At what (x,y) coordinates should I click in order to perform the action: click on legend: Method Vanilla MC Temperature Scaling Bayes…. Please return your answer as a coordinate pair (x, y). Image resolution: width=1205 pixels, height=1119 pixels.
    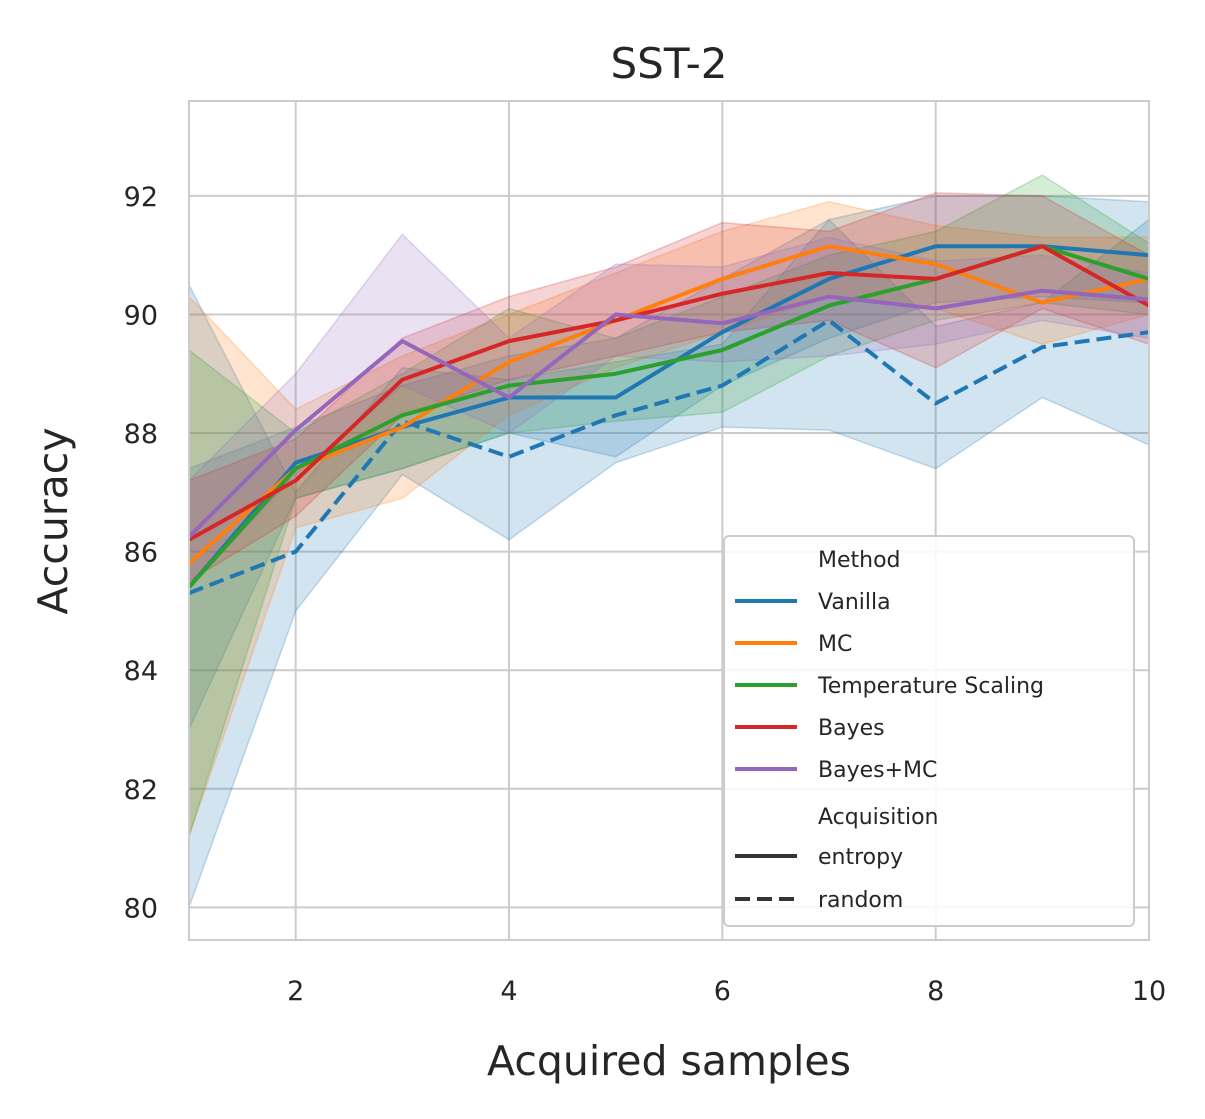
    Looking at the image, I should click on (929, 731).